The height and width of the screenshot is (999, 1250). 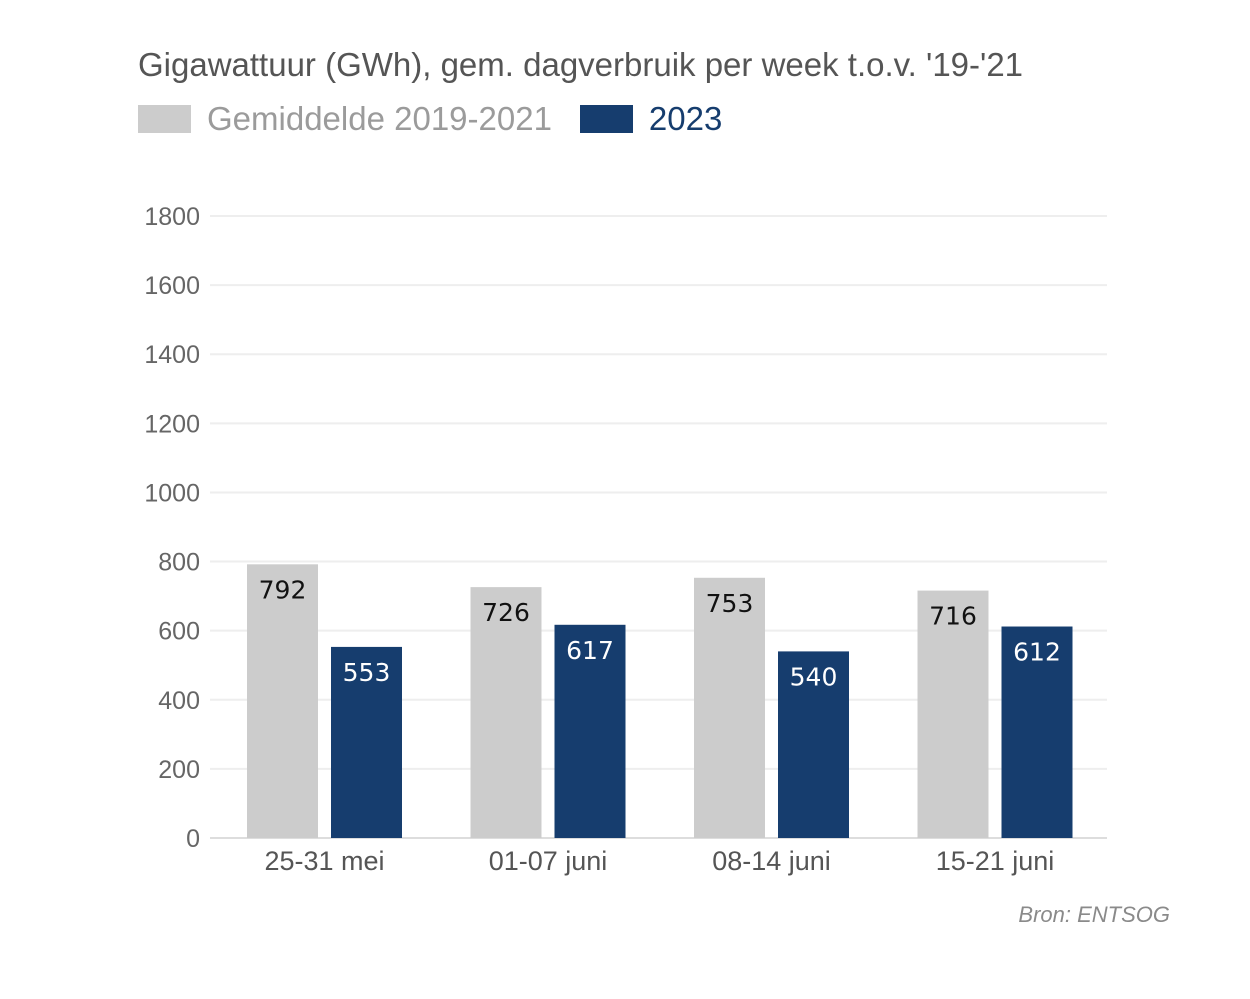 I want to click on bar-value-label: 612, so click(x=1037, y=652).